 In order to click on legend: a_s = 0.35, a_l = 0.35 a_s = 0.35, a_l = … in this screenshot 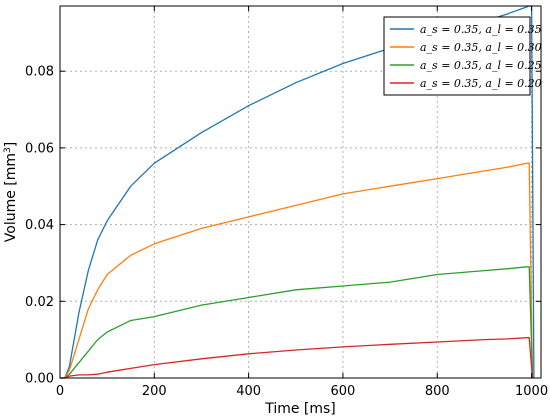, I will do `click(462, 56)`.